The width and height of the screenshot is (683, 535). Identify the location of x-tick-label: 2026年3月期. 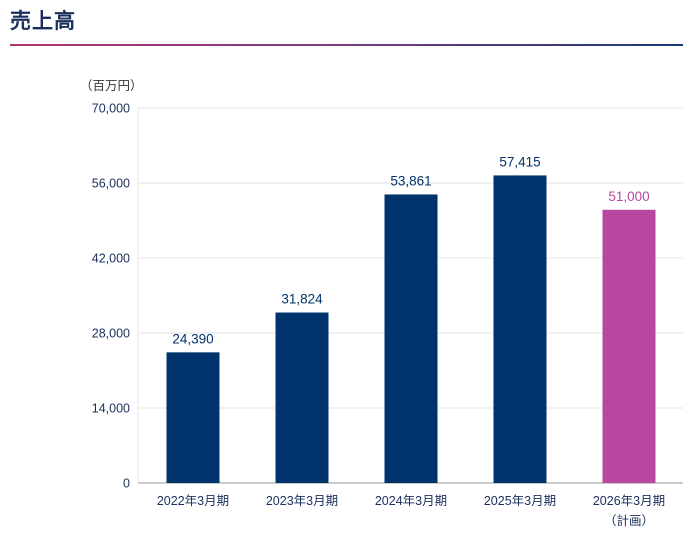
(629, 501).